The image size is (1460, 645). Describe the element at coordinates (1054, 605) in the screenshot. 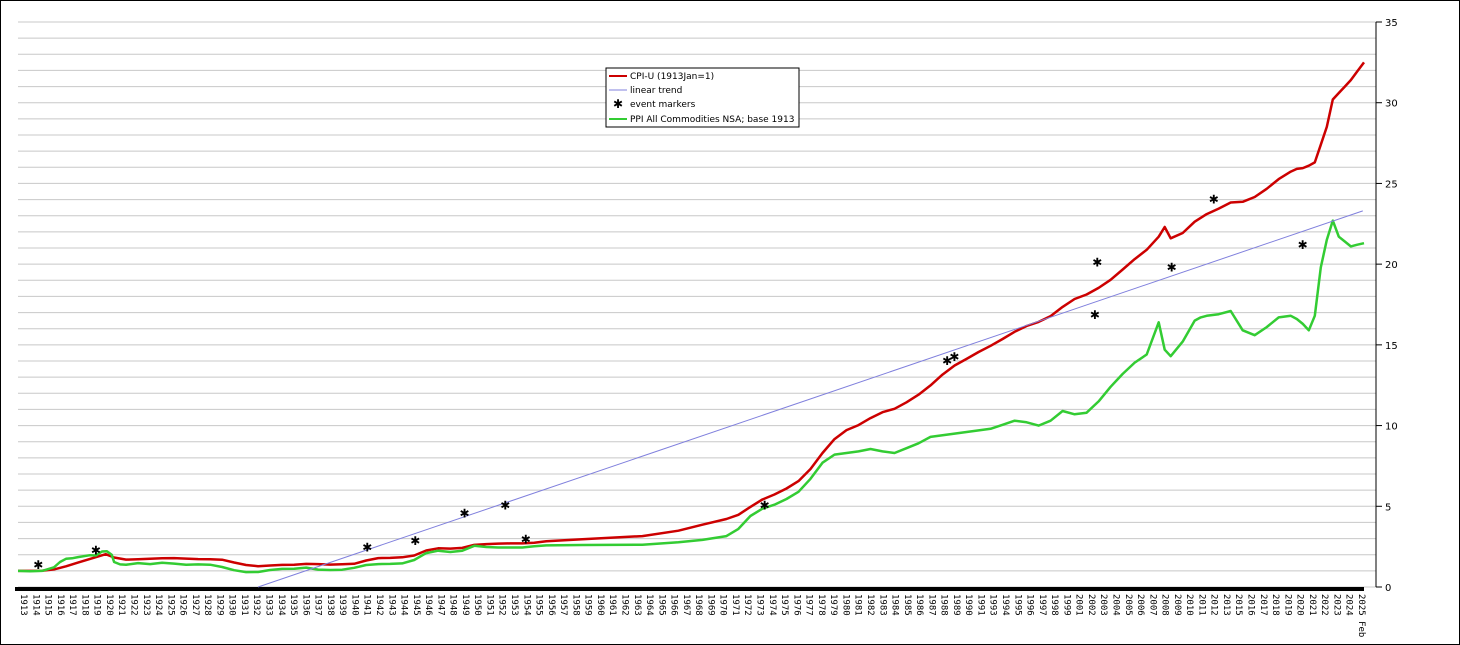

I see `x-tick-label: 1998` at that location.